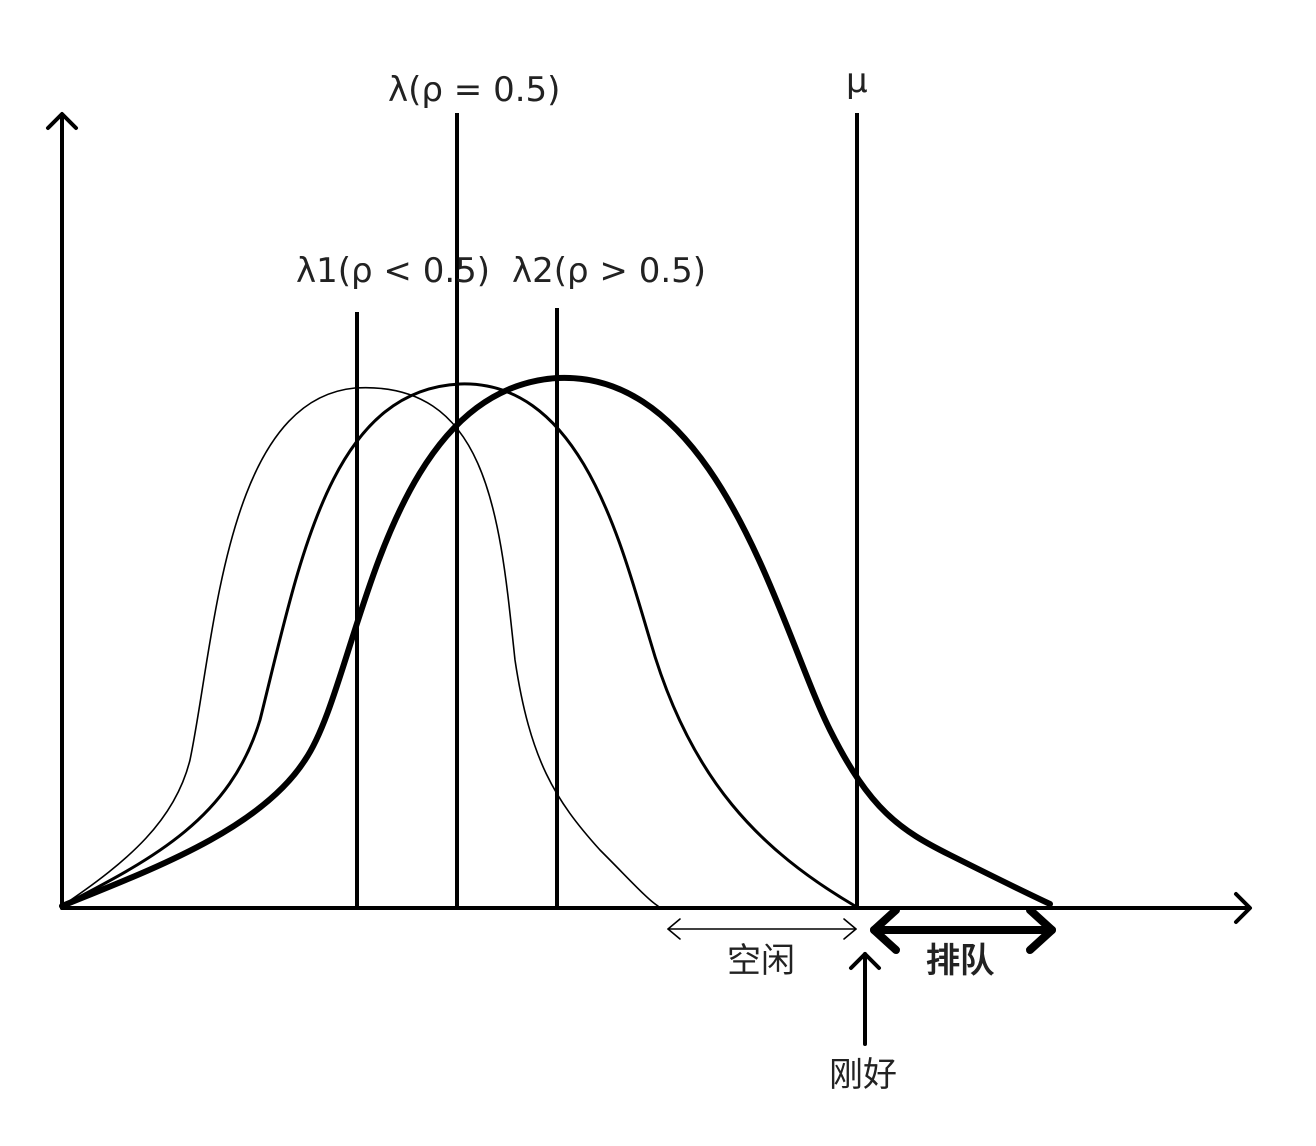  I want to click on idle-label: 空闲, so click(761, 961).